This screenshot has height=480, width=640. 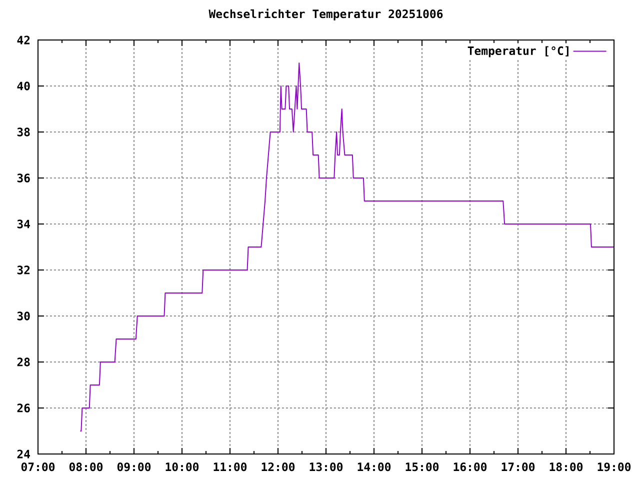 I want to click on y-tick-label: 32, so click(x=23, y=270).